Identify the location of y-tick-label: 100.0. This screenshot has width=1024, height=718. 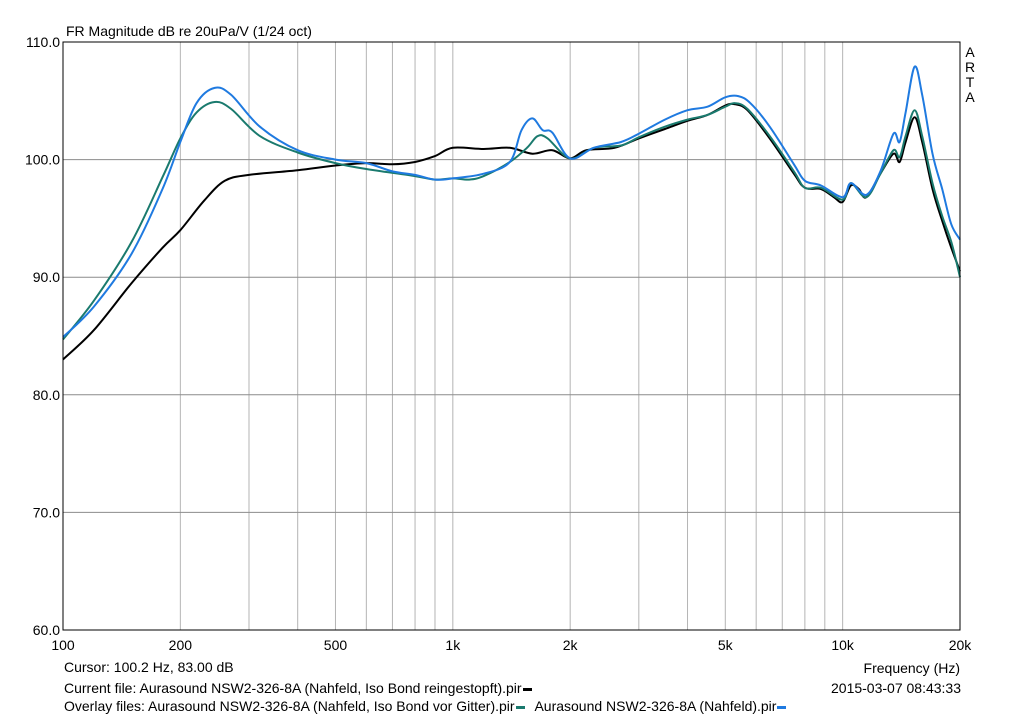
(42, 160).